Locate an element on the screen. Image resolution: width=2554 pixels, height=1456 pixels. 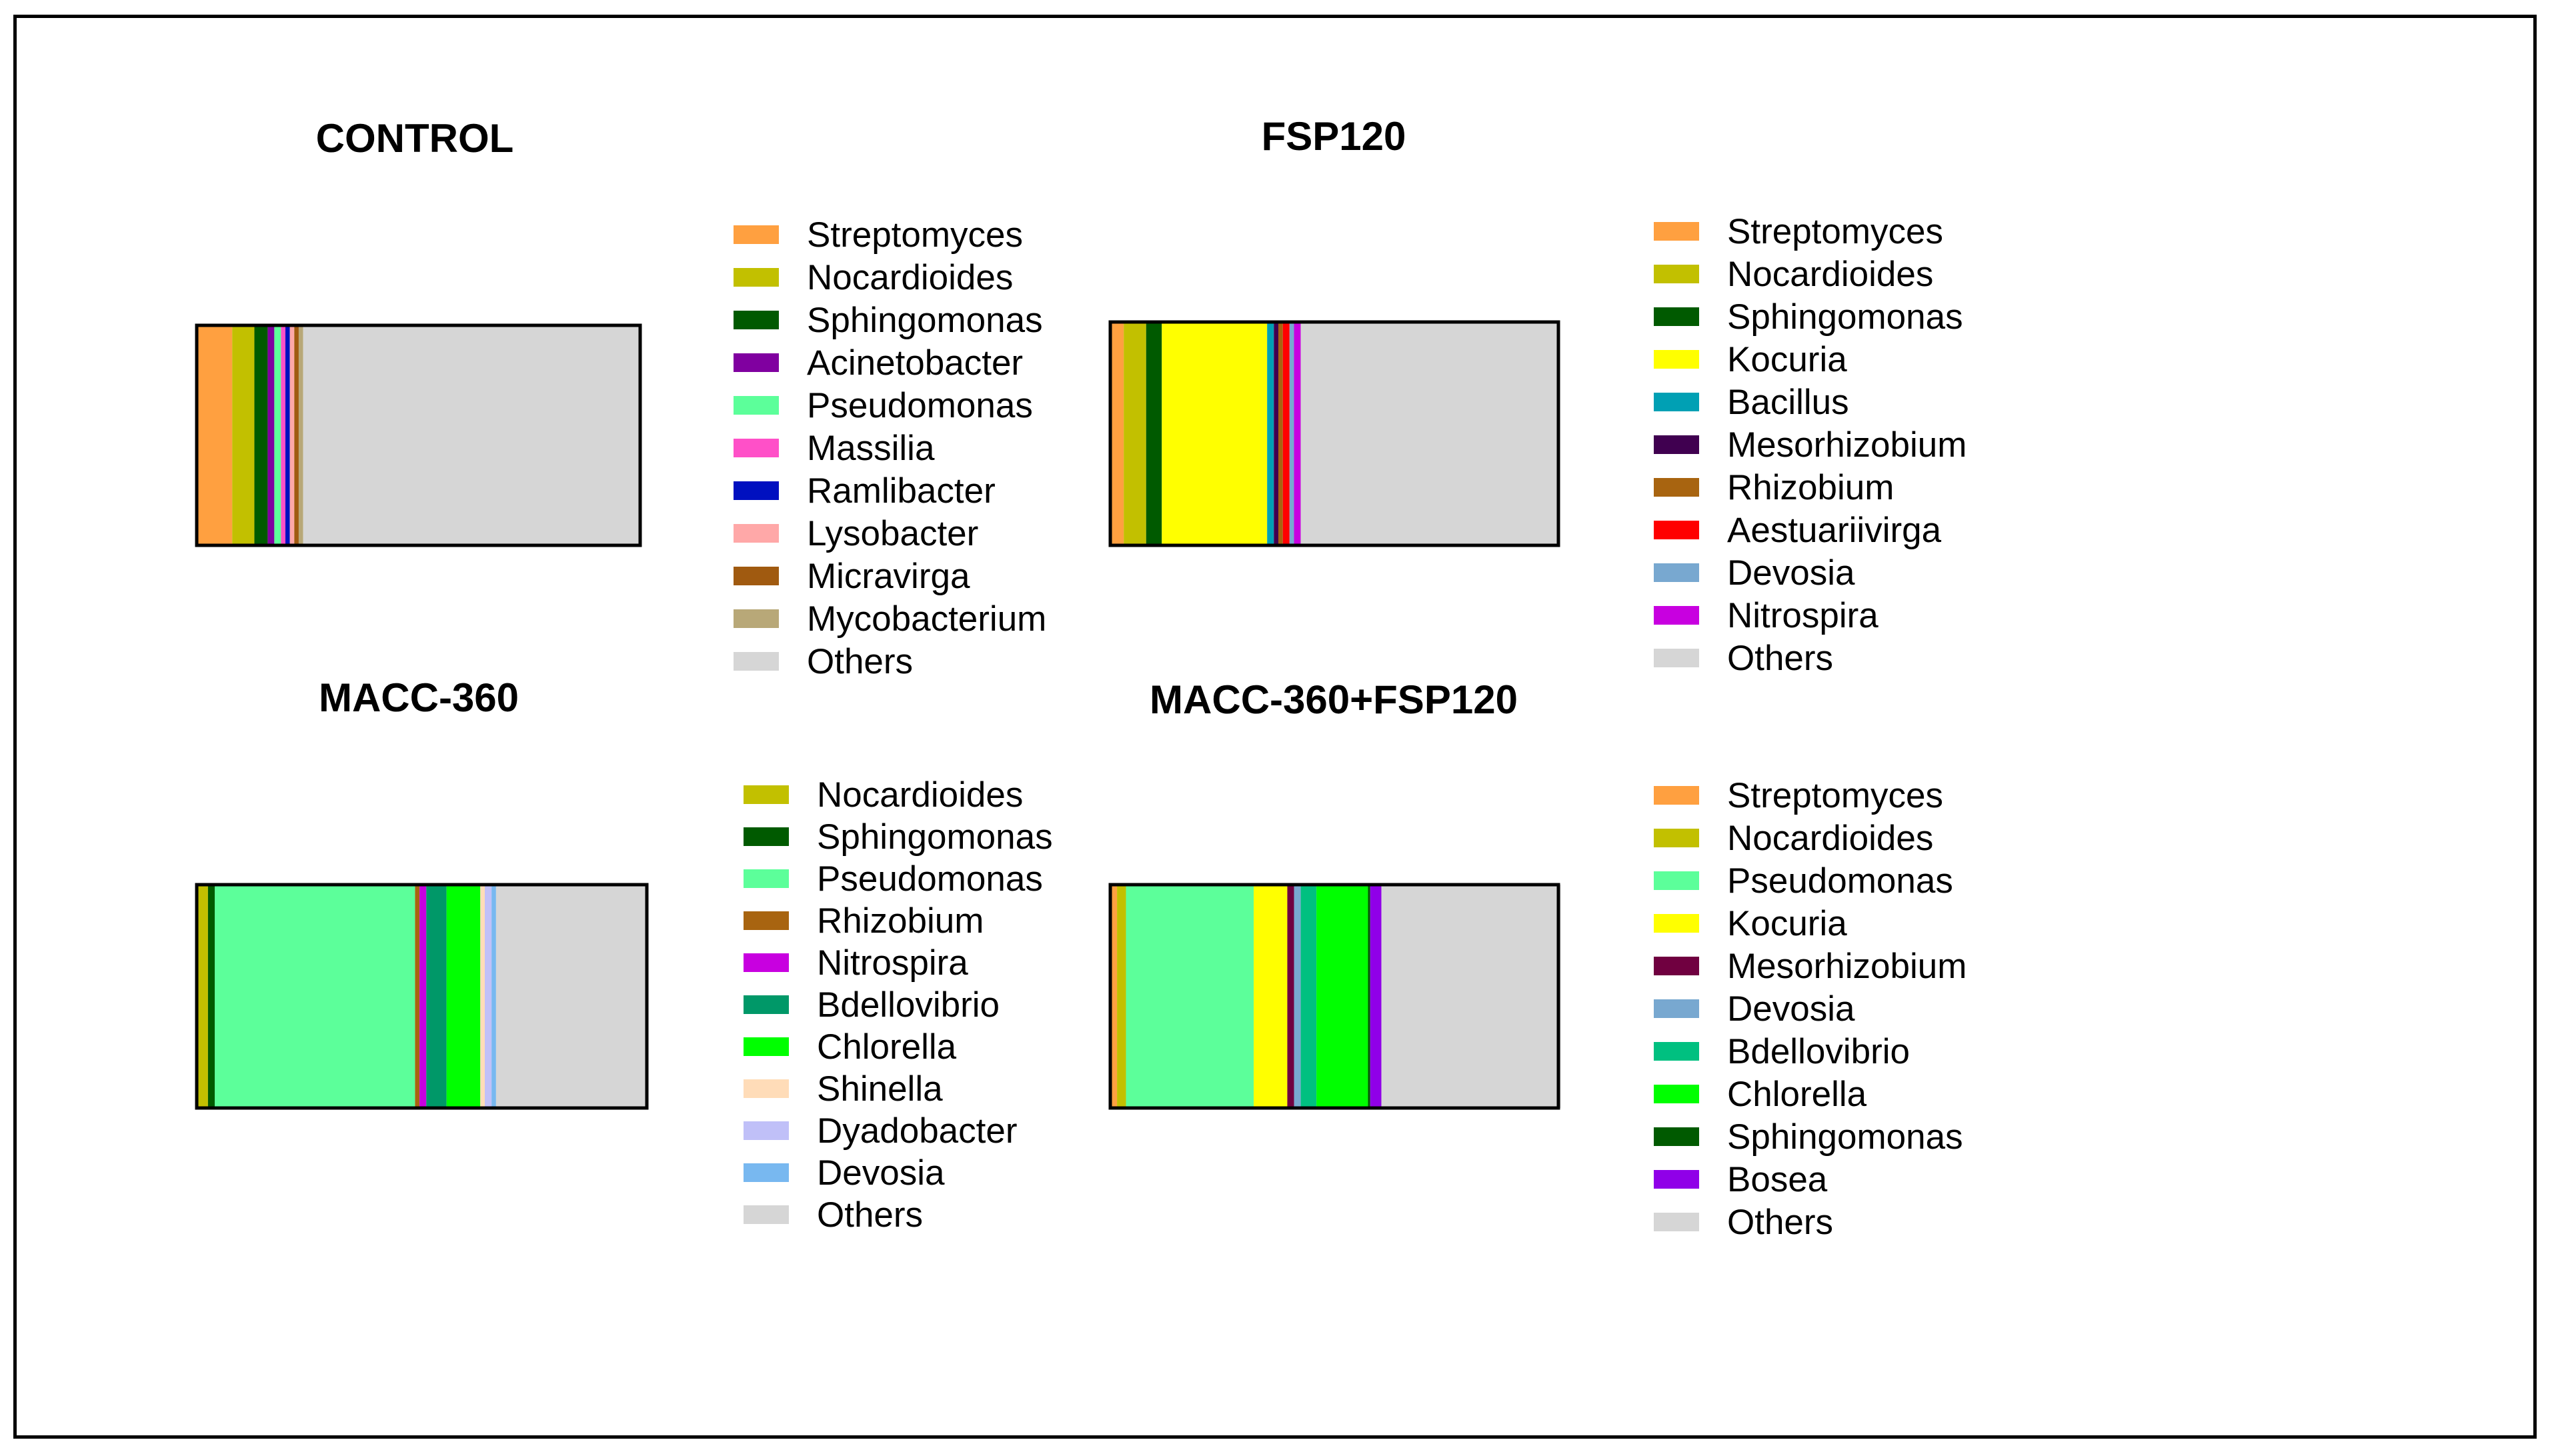
panel-title-macc-360: MACC-360 is located at coordinates (419, 697).